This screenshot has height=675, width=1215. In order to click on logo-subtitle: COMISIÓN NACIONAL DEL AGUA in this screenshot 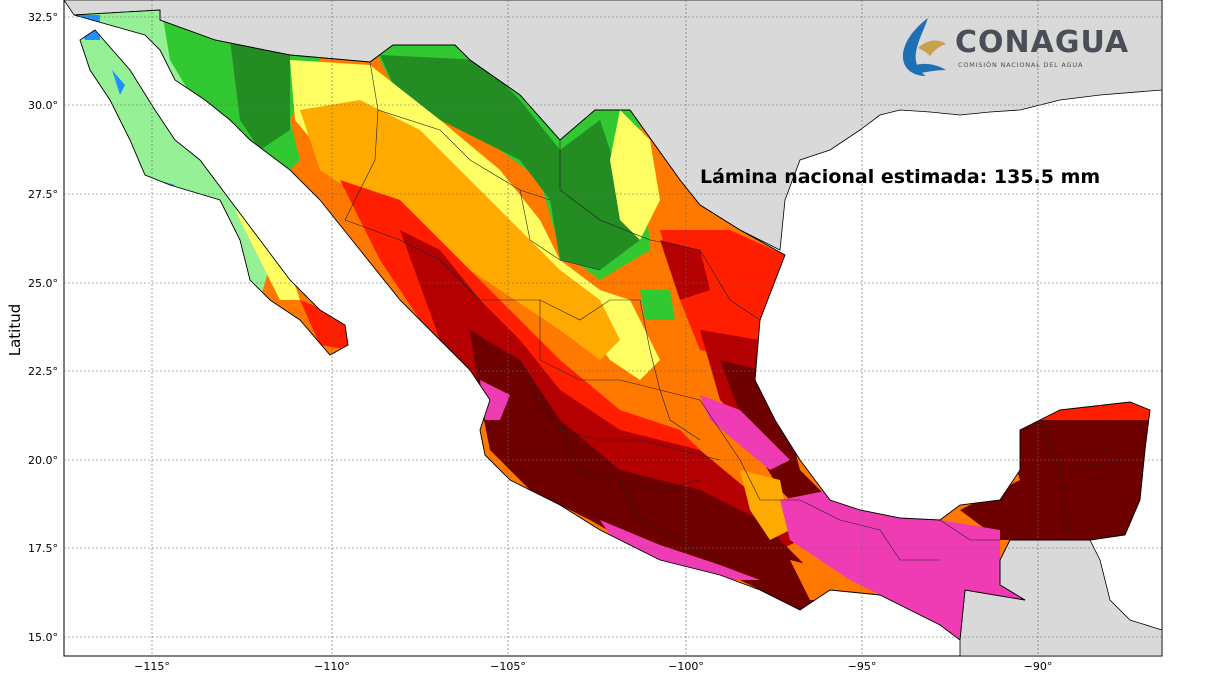, I will do `click(1020, 64)`.